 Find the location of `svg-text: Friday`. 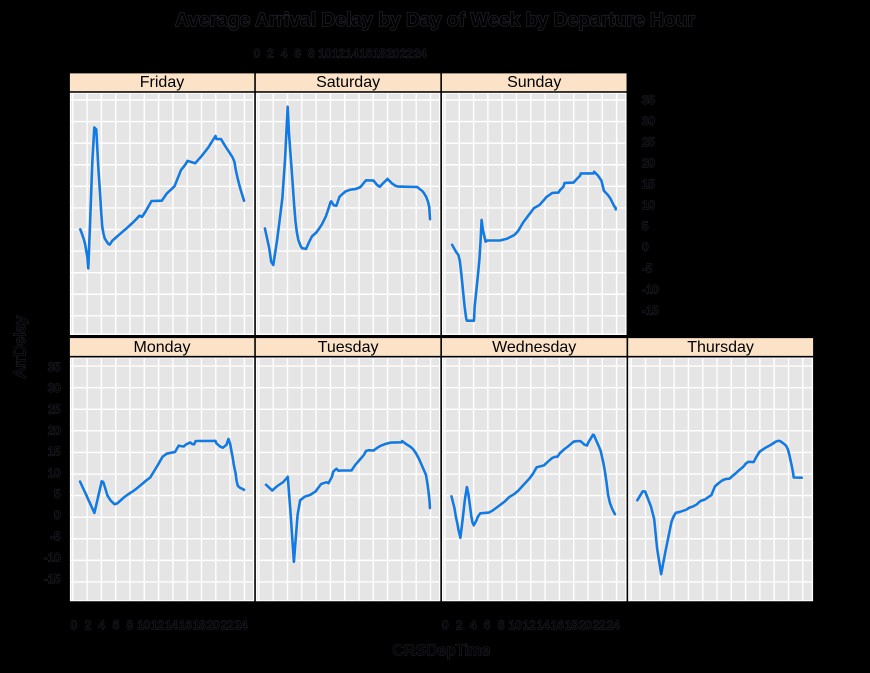

svg-text: Friday is located at coordinates (162, 82).